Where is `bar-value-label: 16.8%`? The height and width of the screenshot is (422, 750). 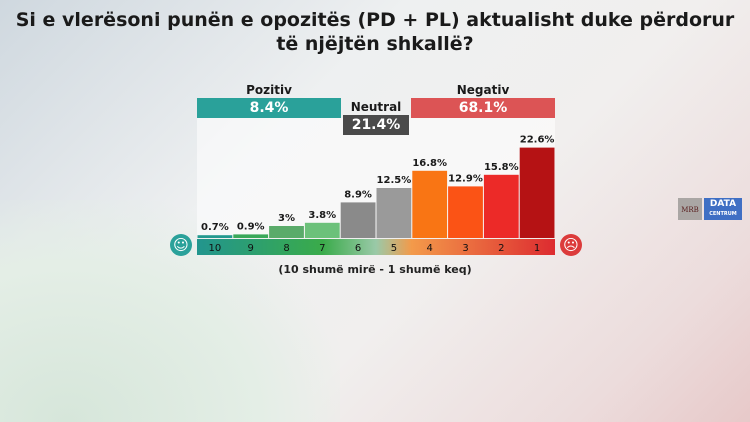
bar-value-label: 16.8% is located at coordinates (429, 163).